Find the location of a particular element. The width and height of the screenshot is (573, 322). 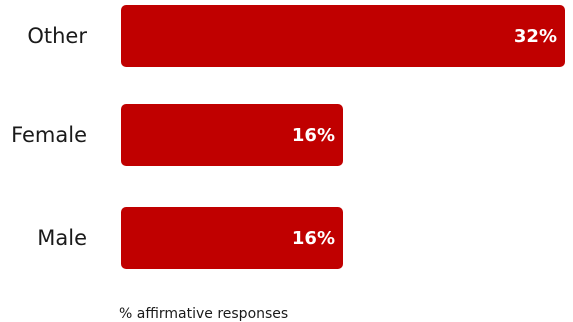

category-label-female: Female is located at coordinates (49, 135).